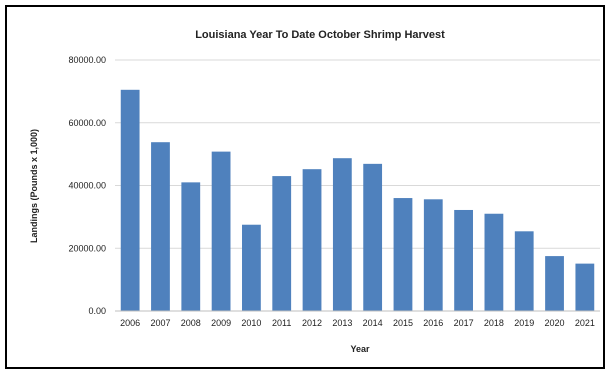 Image resolution: width=613 pixels, height=376 pixels. Describe the element at coordinates (160, 323) in the screenshot. I see `x-tick-label: 2007` at that location.